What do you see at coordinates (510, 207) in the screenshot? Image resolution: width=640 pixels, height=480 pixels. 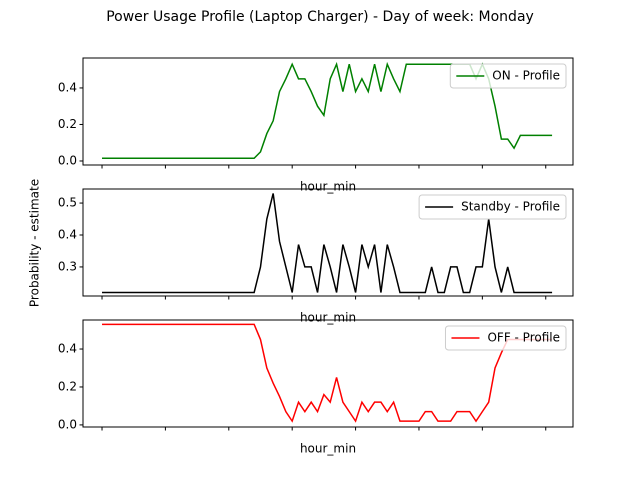 I see `legend-label: Standby - Profile` at bounding box center [510, 207].